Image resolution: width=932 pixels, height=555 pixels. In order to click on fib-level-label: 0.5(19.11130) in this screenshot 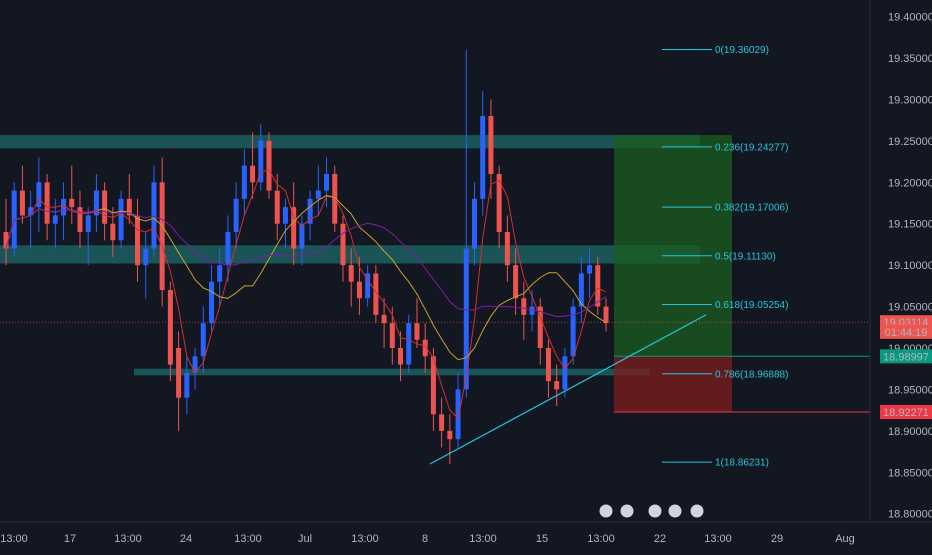, I will do `click(745, 256)`.